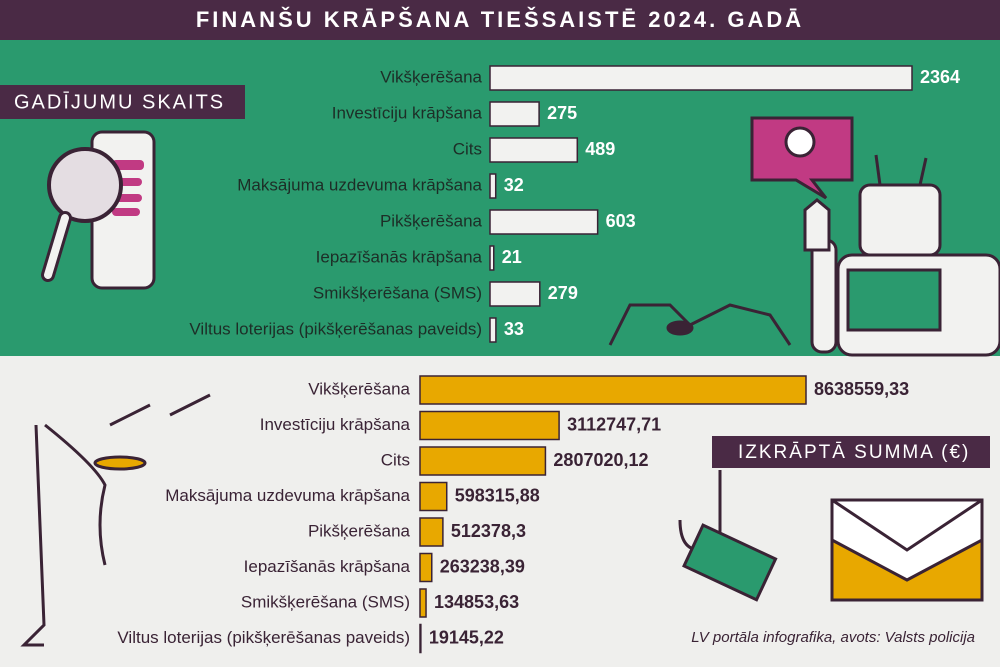  I want to click on section-label: GADĪJUMU SKAITS, so click(122, 102).